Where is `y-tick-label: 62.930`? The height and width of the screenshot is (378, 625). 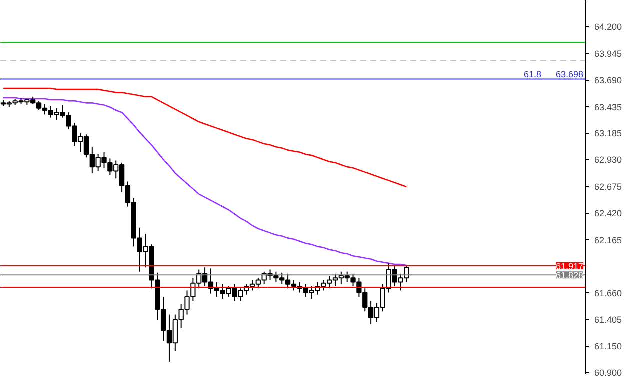
y-tick-label: 62.930 is located at coordinates (608, 160).